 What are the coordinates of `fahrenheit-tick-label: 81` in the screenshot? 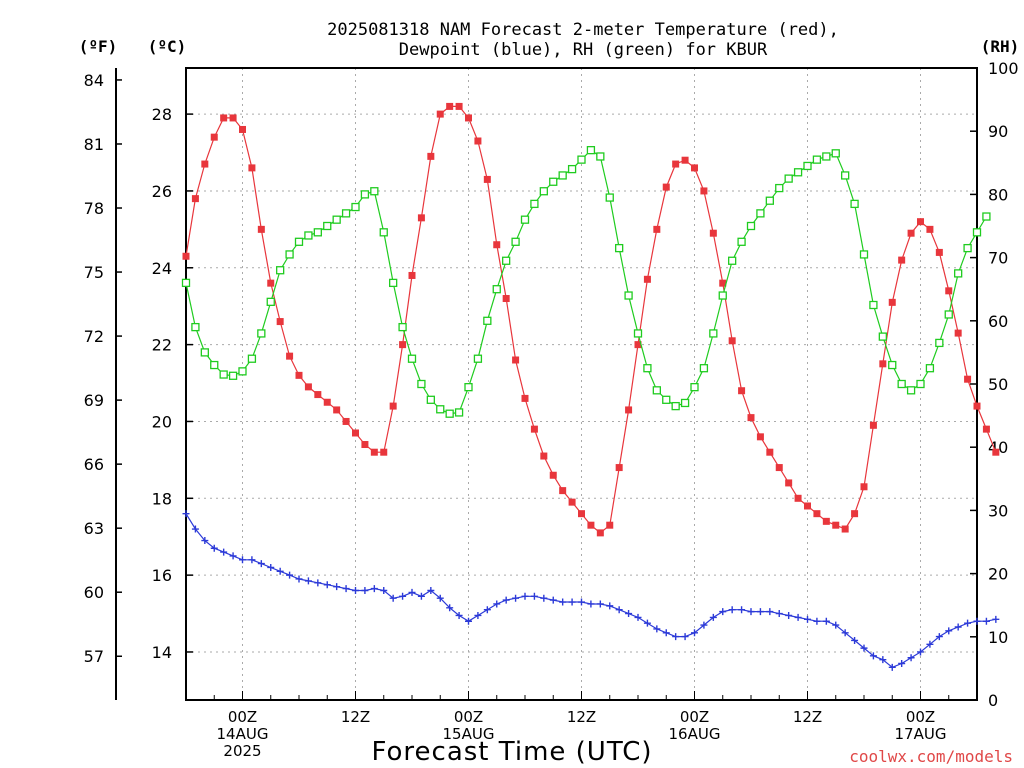 It's located at (94, 144).